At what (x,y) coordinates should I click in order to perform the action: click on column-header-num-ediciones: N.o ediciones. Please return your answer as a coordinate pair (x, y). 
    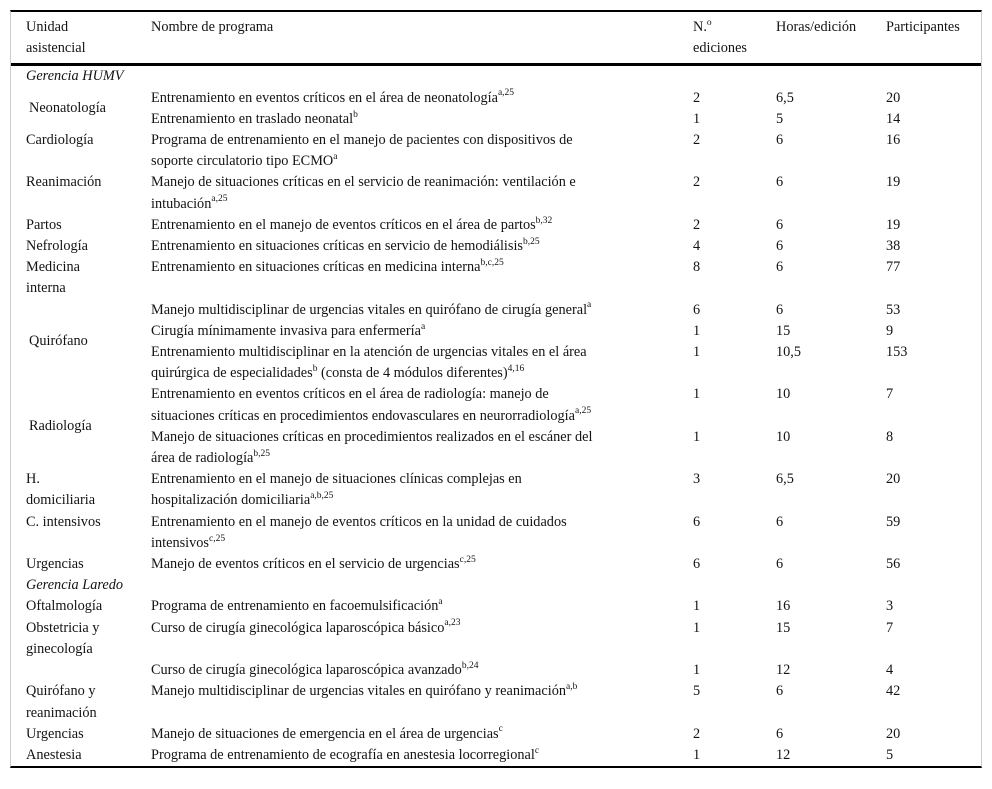
    Looking at the image, I should click on (734, 39).